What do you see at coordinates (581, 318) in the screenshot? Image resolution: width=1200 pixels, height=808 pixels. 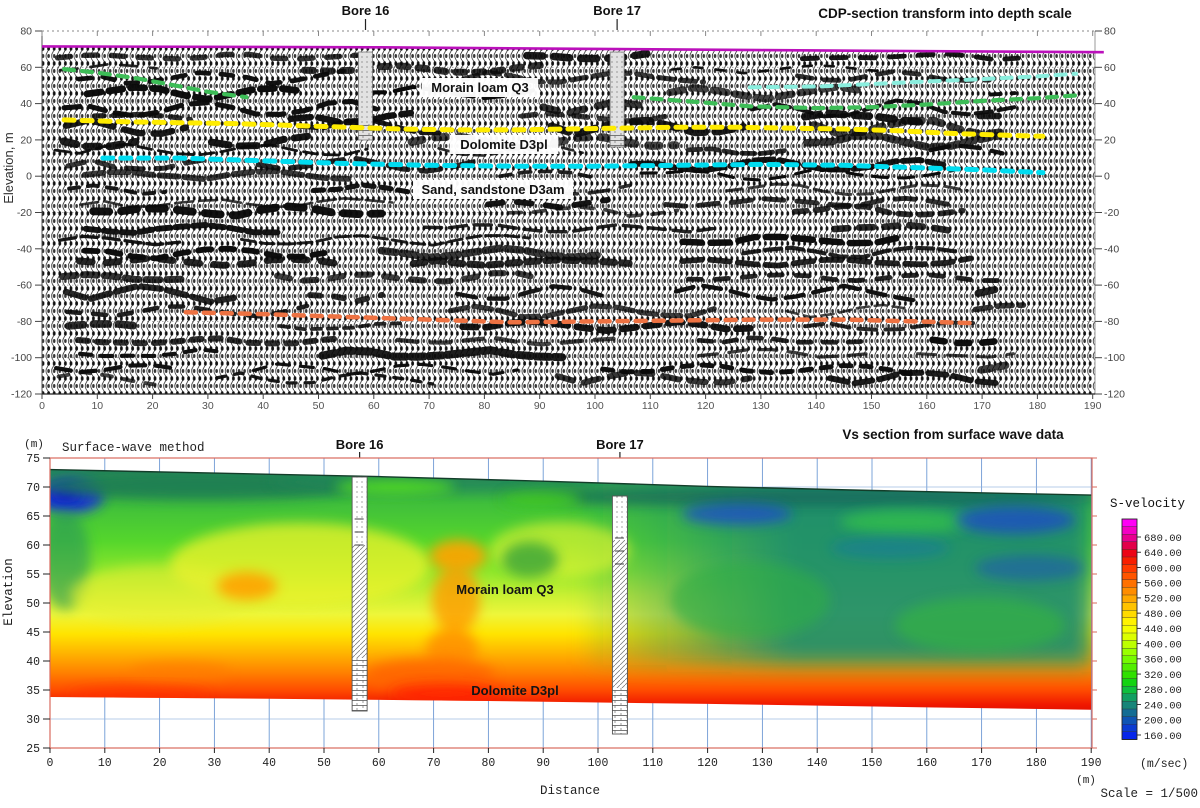 I see `horizon-deep-horizon-orange` at bounding box center [581, 318].